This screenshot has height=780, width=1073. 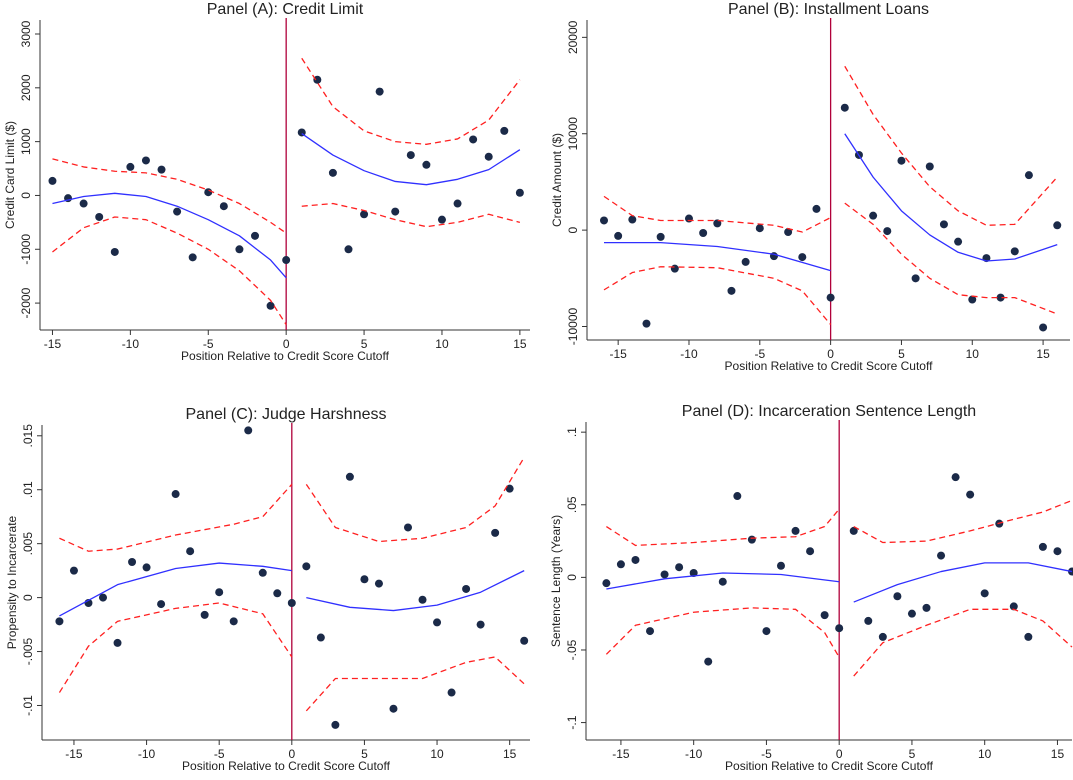 I want to click on y-tick-label: 20000, so click(x=573, y=37).